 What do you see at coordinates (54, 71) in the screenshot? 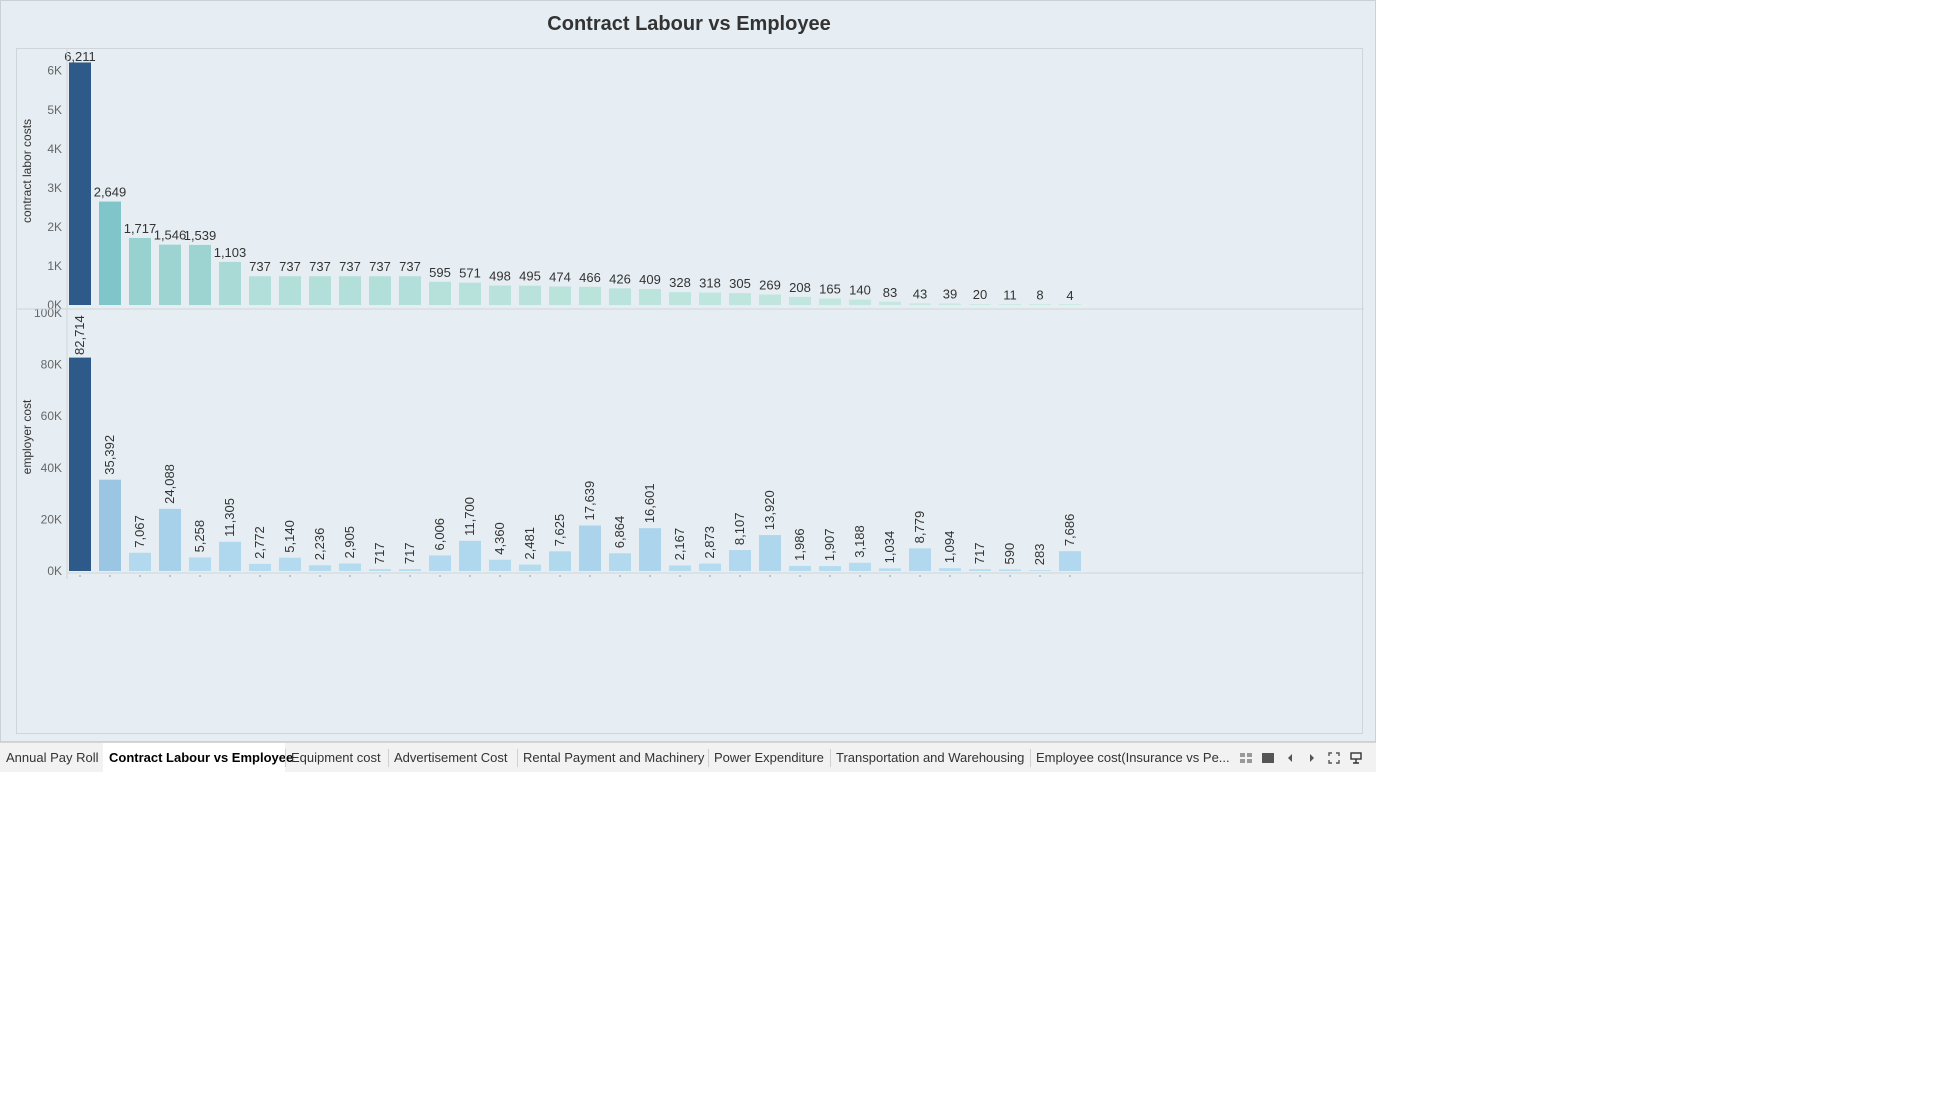
I see `y-tick-label: 6K` at bounding box center [54, 71].